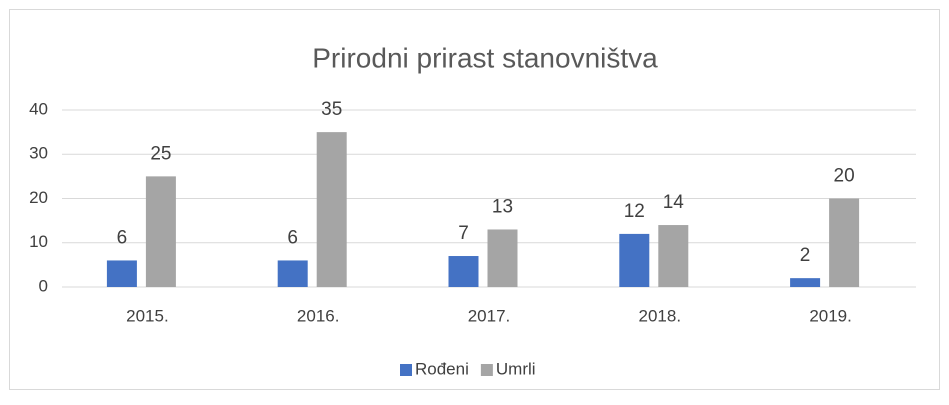  What do you see at coordinates (844, 176) in the screenshot?
I see `data-label: 20` at bounding box center [844, 176].